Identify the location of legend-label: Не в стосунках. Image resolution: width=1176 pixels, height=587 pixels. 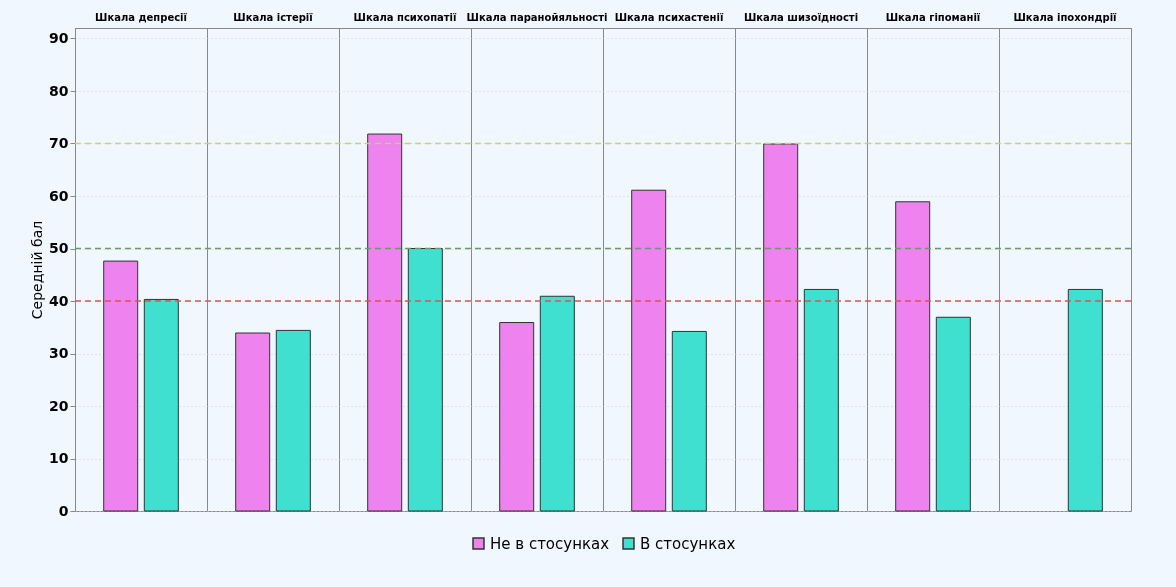
(550, 543).